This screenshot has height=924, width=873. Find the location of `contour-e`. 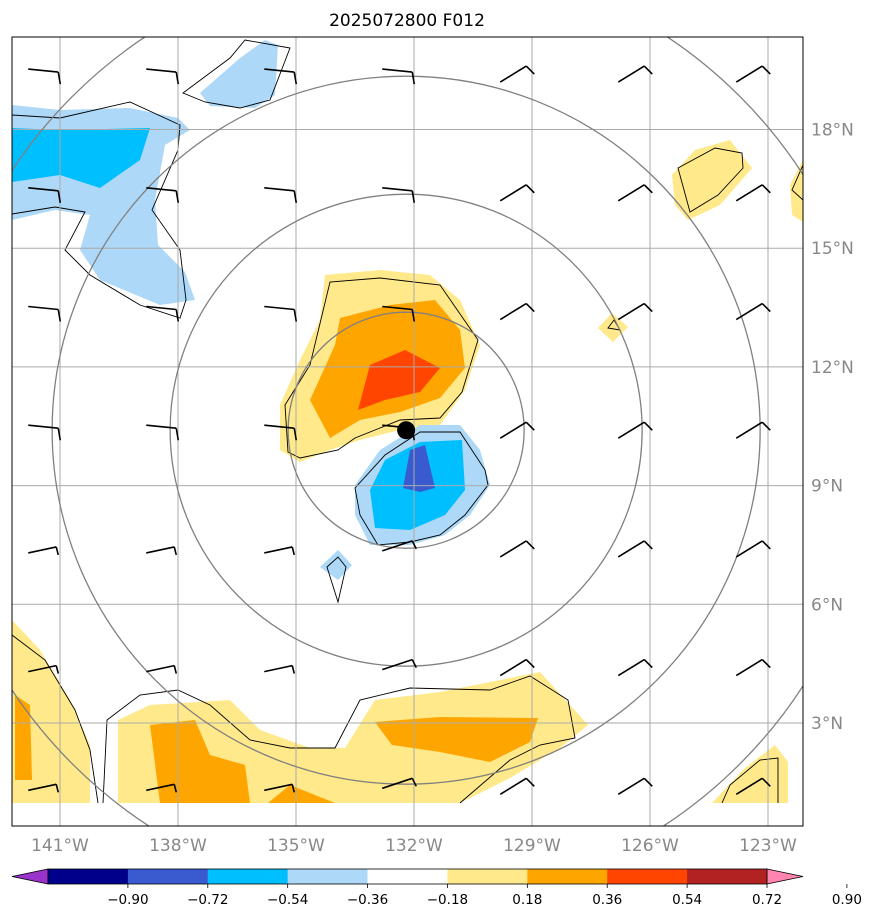

contour-e is located at coordinates (797, 182).